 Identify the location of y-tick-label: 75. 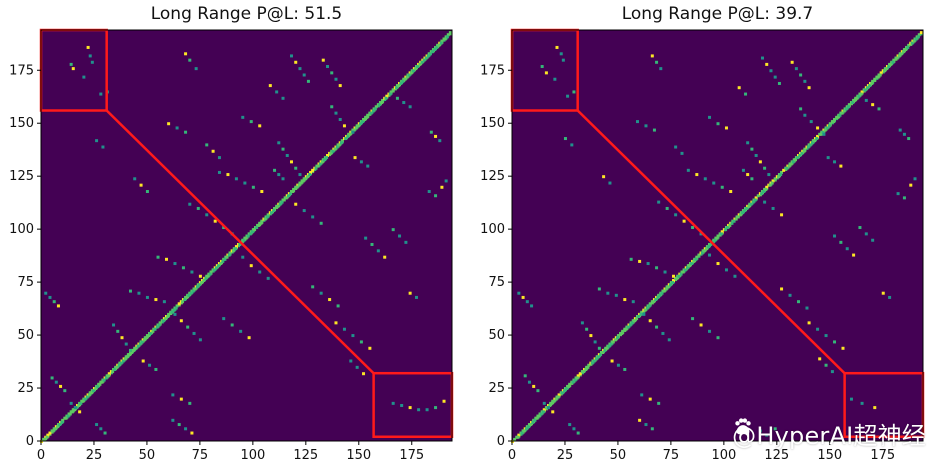
(25, 282).